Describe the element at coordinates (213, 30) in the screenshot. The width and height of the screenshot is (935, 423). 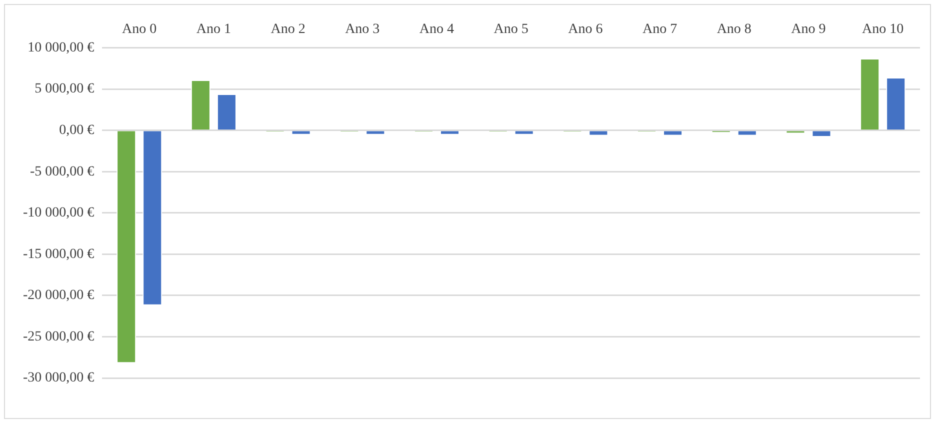
I see `x-tick-label: Ano 1` at that location.